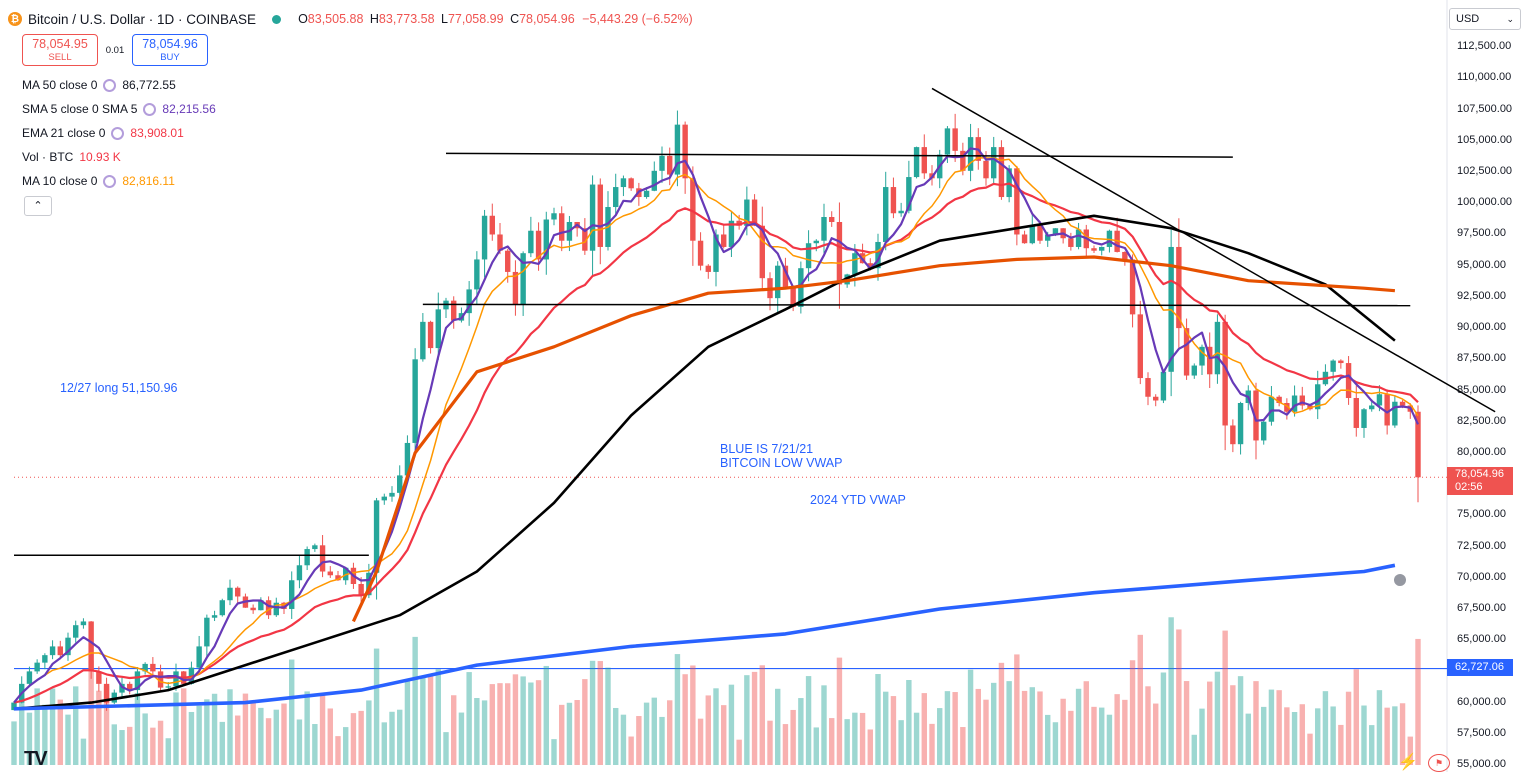  What do you see at coordinates (103, 133) in the screenshot?
I see `indicator-ema21: EMA 21 close 0 83,908.01` at bounding box center [103, 133].